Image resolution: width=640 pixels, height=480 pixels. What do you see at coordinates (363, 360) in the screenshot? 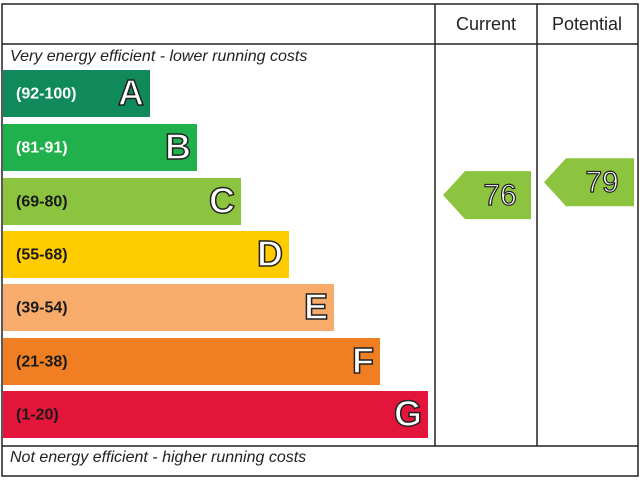
I see `band-letter: F` at bounding box center [363, 360].